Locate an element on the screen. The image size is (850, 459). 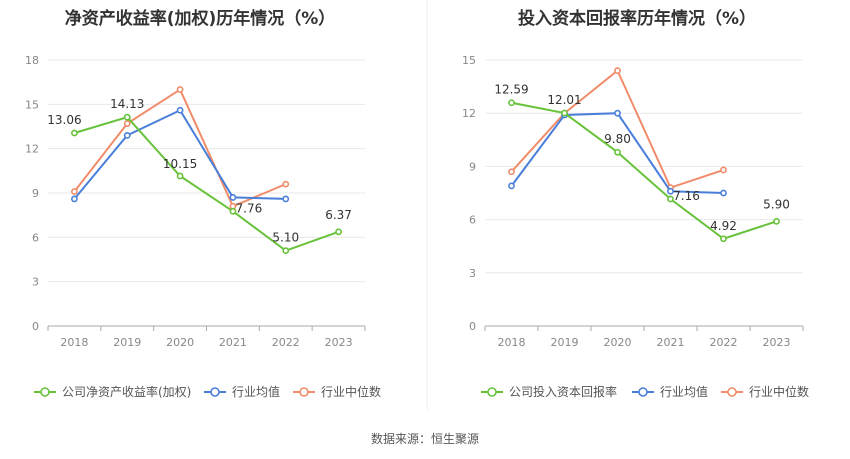
chart1-data-label: 13.06 is located at coordinates (64, 120).